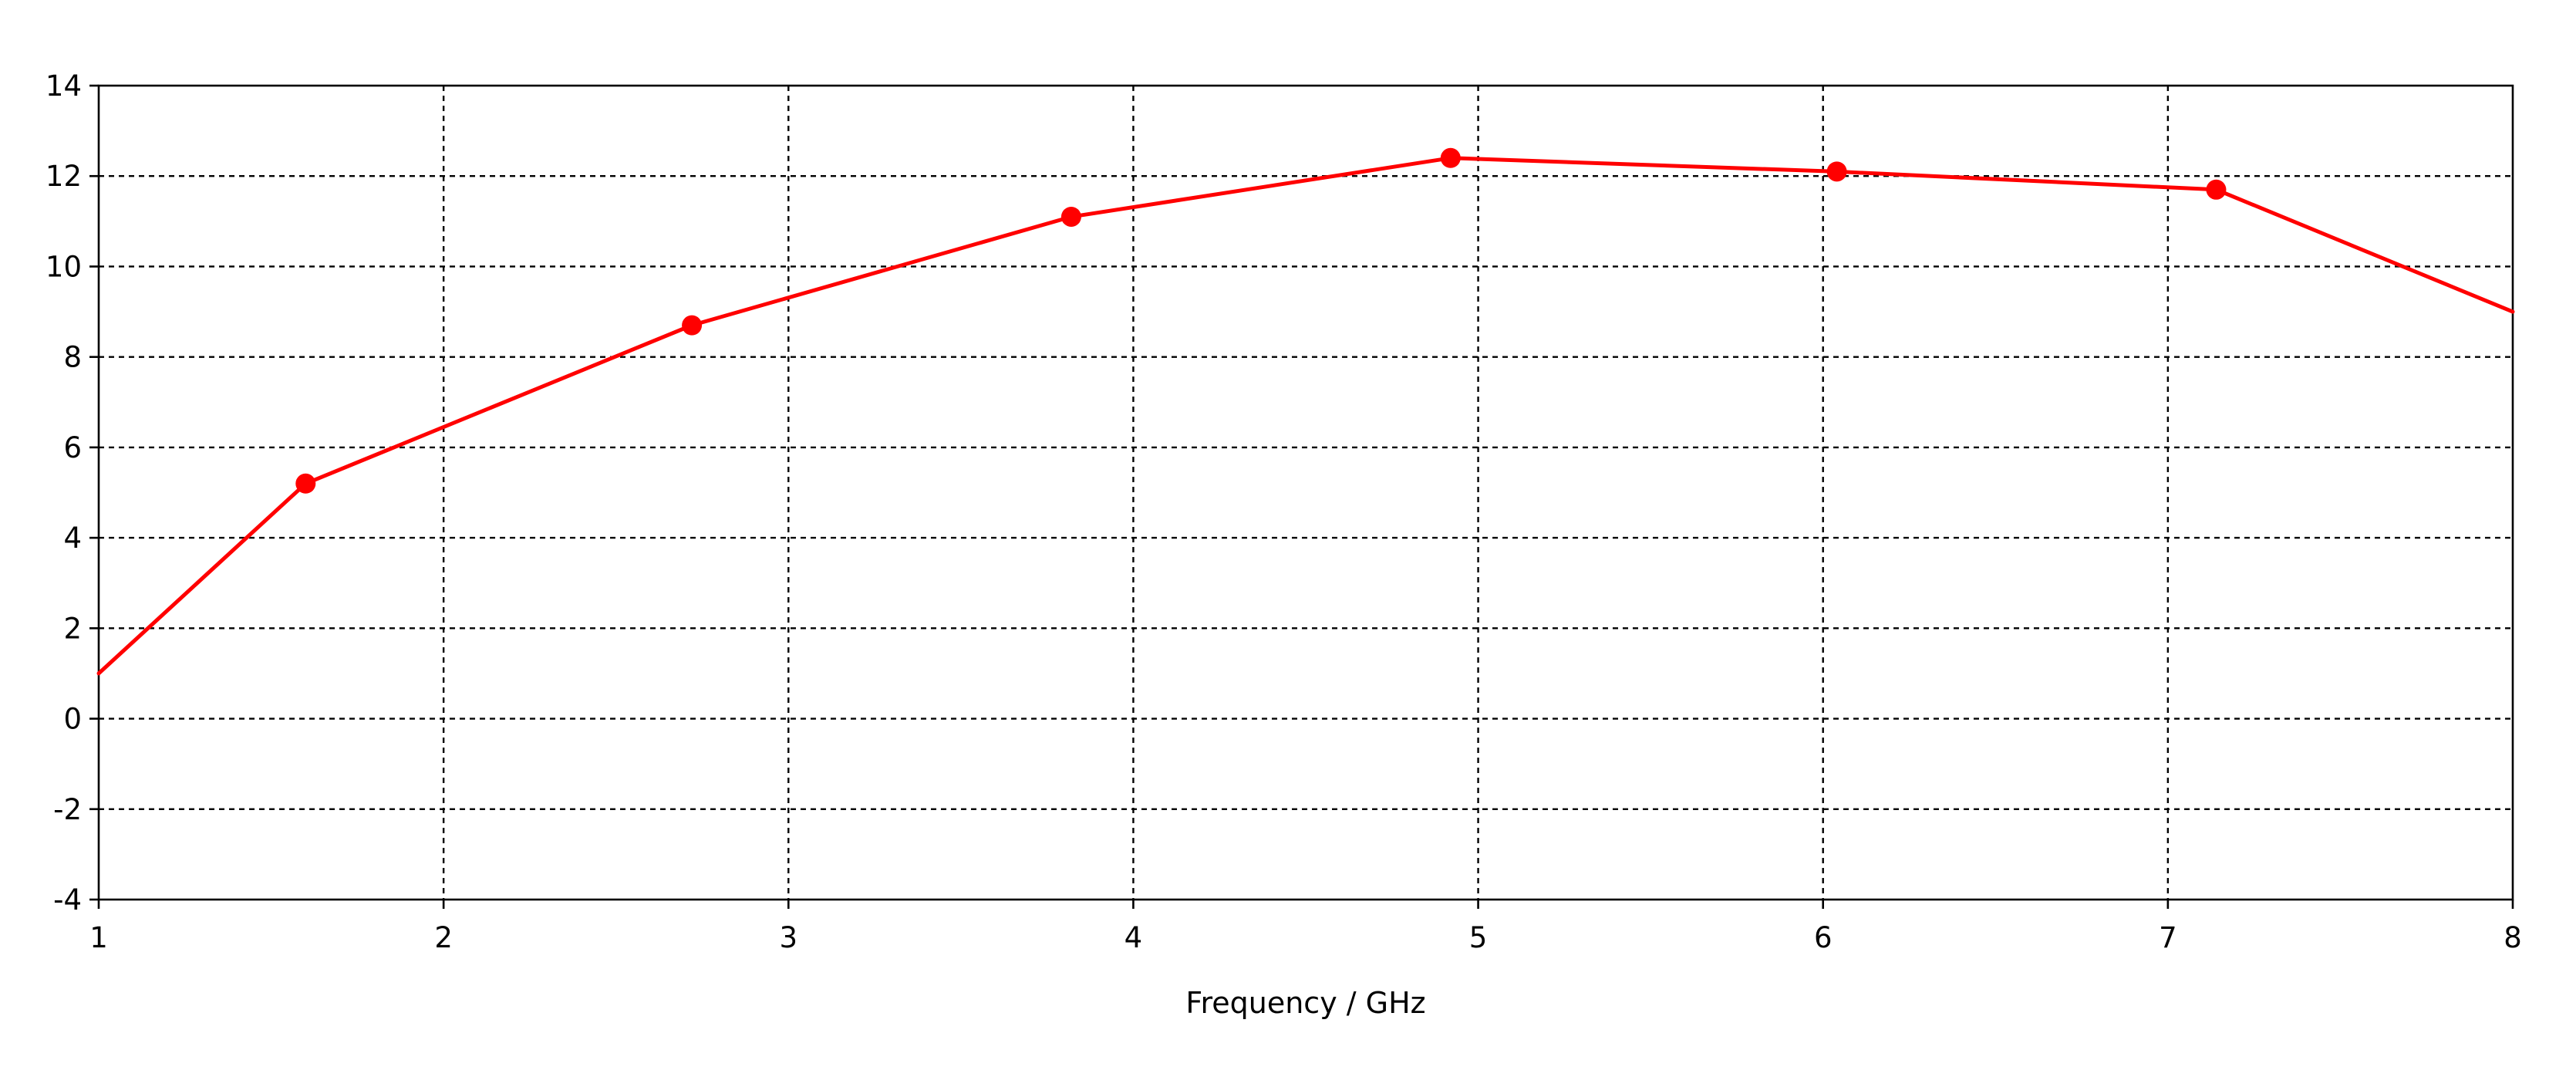 The height and width of the screenshot is (1077, 2576). I want to click on y-tick-label: -4, so click(67, 900).